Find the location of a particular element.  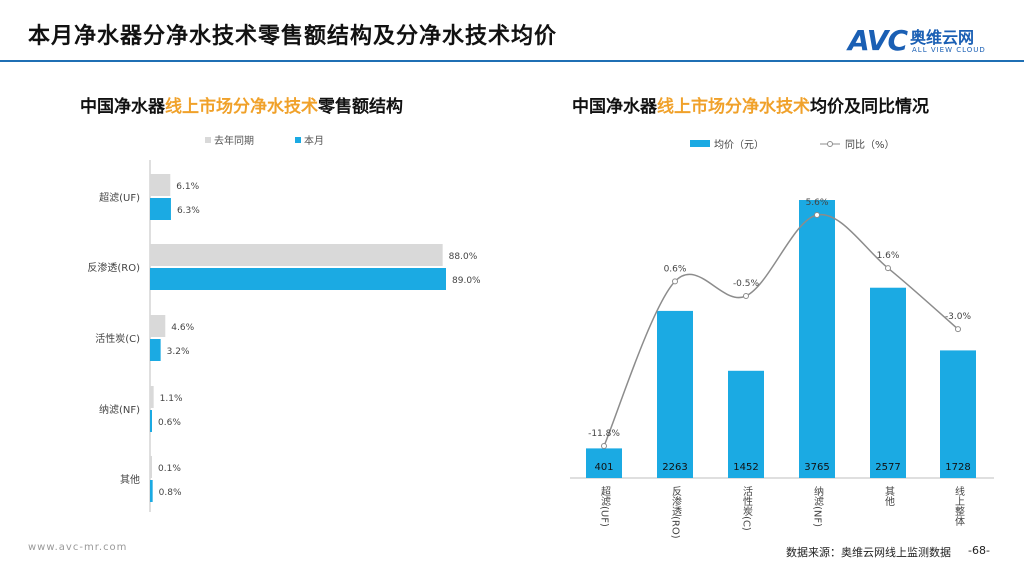

right-title-post: 均价及同比情况 is located at coordinates (869, 107).